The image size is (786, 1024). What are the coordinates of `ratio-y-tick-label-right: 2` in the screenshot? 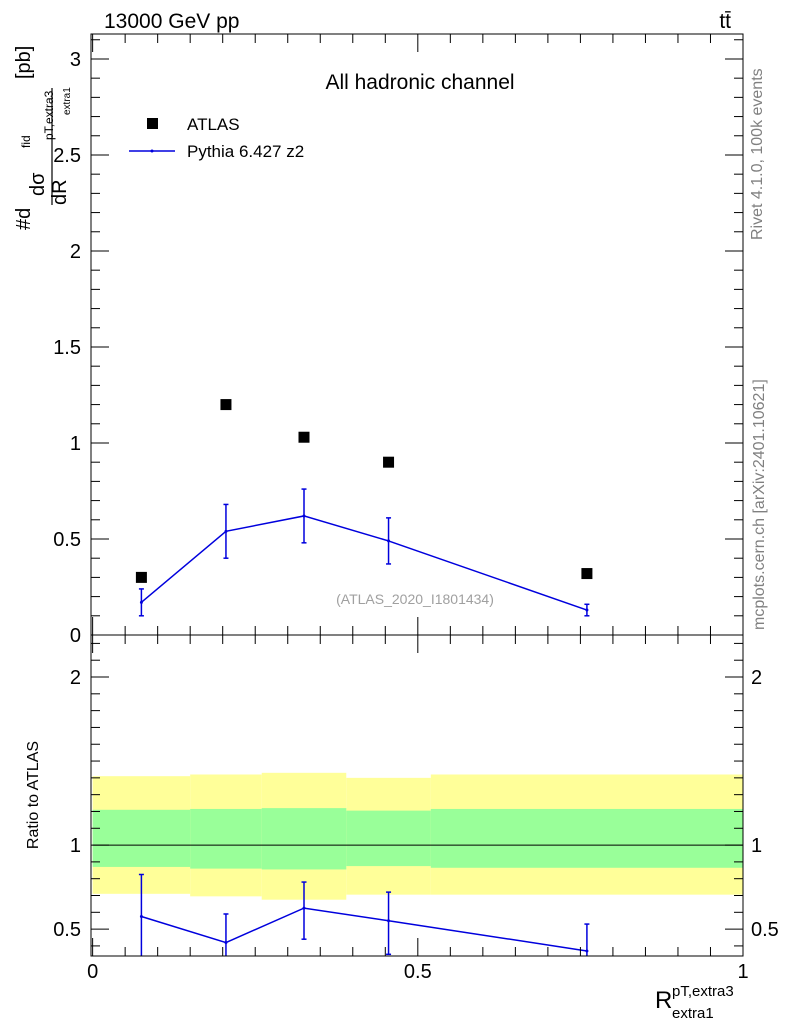 It's located at (756, 678).